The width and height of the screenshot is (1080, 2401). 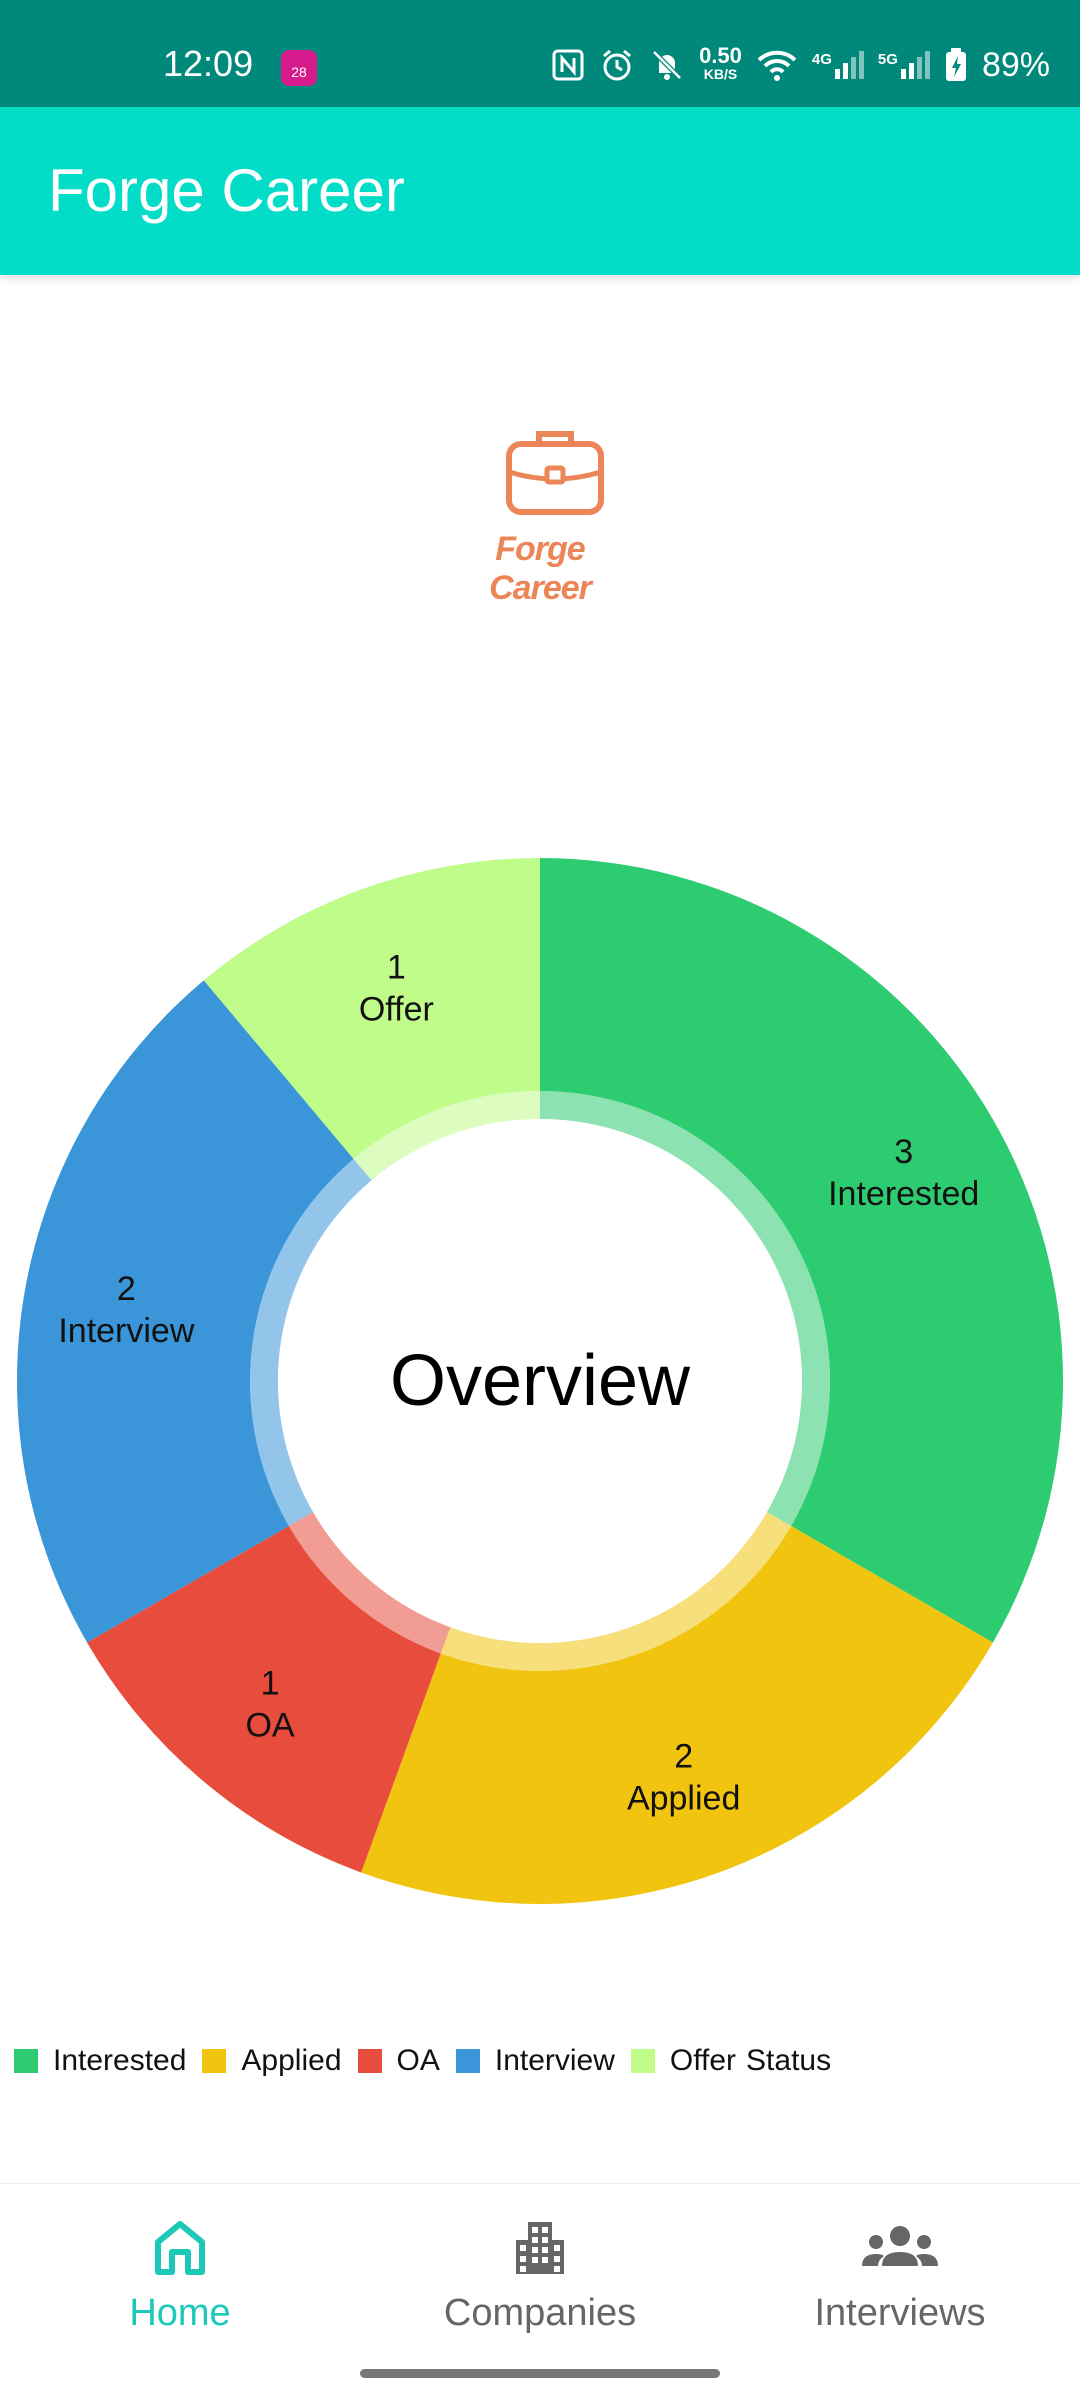 What do you see at coordinates (667, 65) in the screenshot?
I see `mute-icon` at bounding box center [667, 65].